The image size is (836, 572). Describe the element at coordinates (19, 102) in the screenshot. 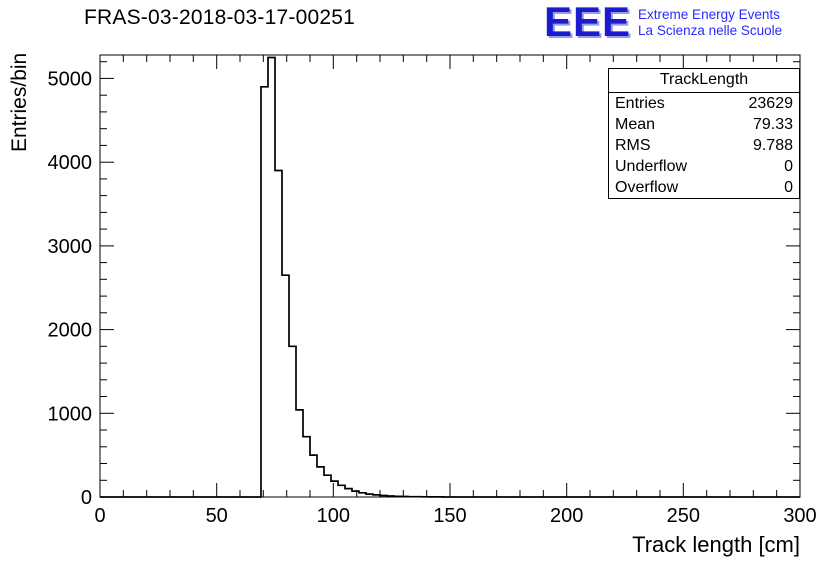

I see `y-axis-title: Entries/bin` at that location.